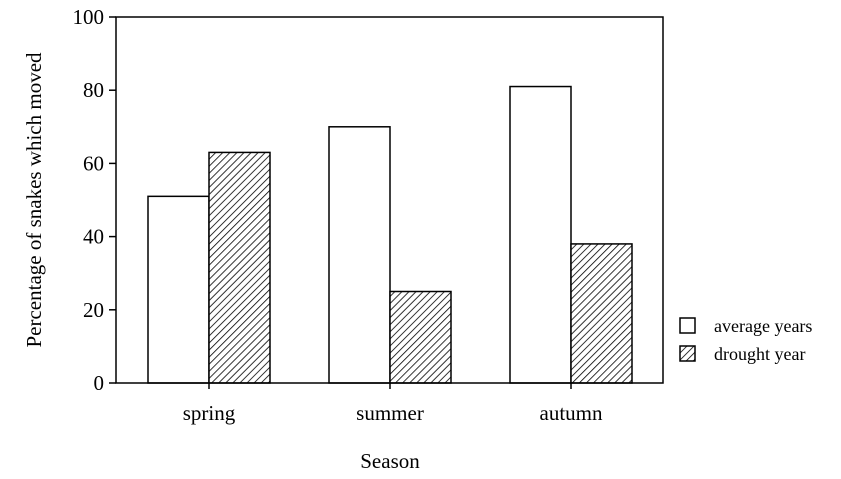  Describe the element at coordinates (687, 325) in the screenshot. I see `legend-swatch-average-years` at that location.